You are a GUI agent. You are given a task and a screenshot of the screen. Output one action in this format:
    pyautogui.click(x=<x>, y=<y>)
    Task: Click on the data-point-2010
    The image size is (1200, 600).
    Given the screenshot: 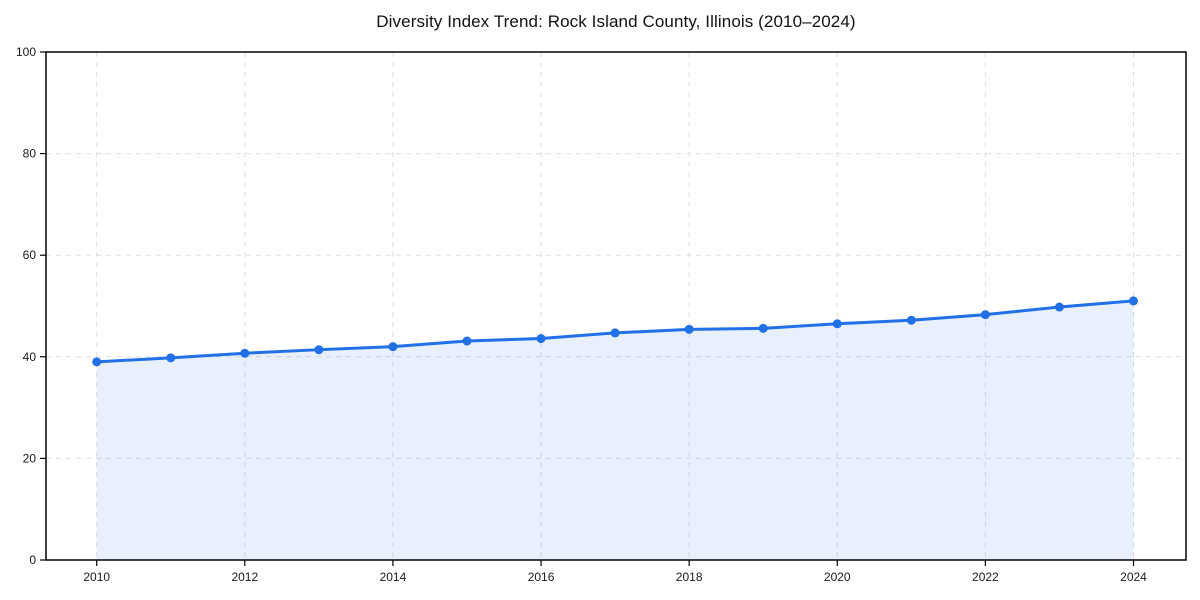 What is the action you would take?
    pyautogui.click(x=97, y=362)
    